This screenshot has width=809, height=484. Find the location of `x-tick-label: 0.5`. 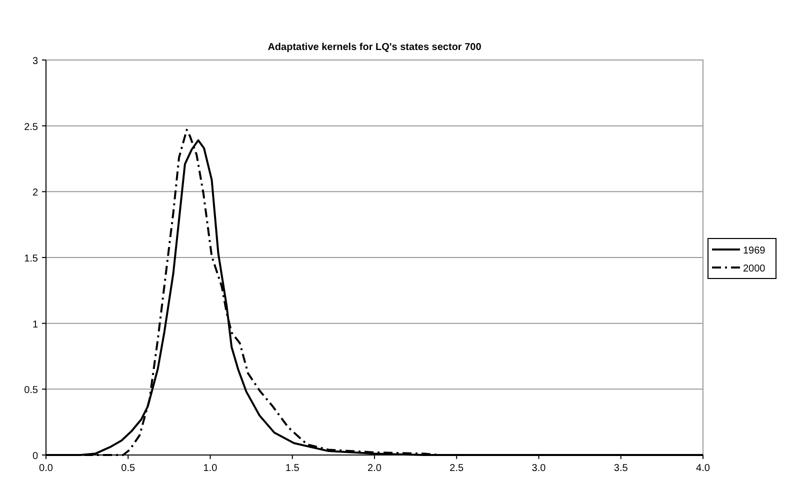

x-tick-label: 0.5 is located at coordinates (128, 468).